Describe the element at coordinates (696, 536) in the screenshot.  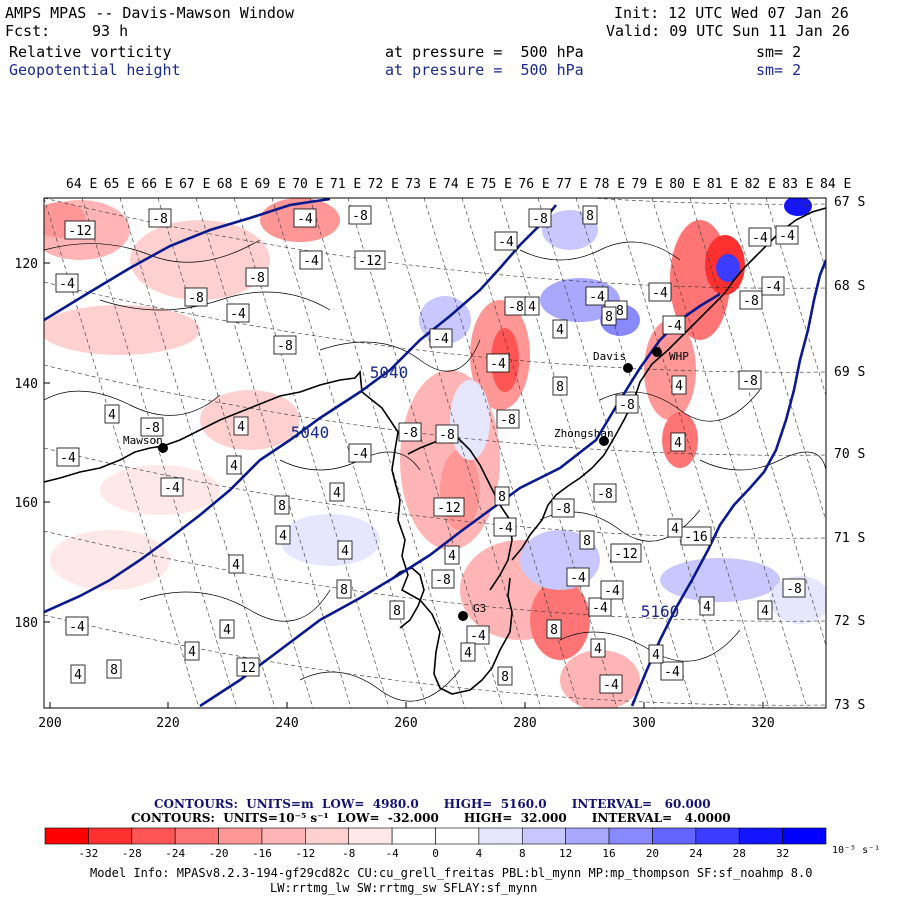
I see `vorticity-label: -16` at that location.